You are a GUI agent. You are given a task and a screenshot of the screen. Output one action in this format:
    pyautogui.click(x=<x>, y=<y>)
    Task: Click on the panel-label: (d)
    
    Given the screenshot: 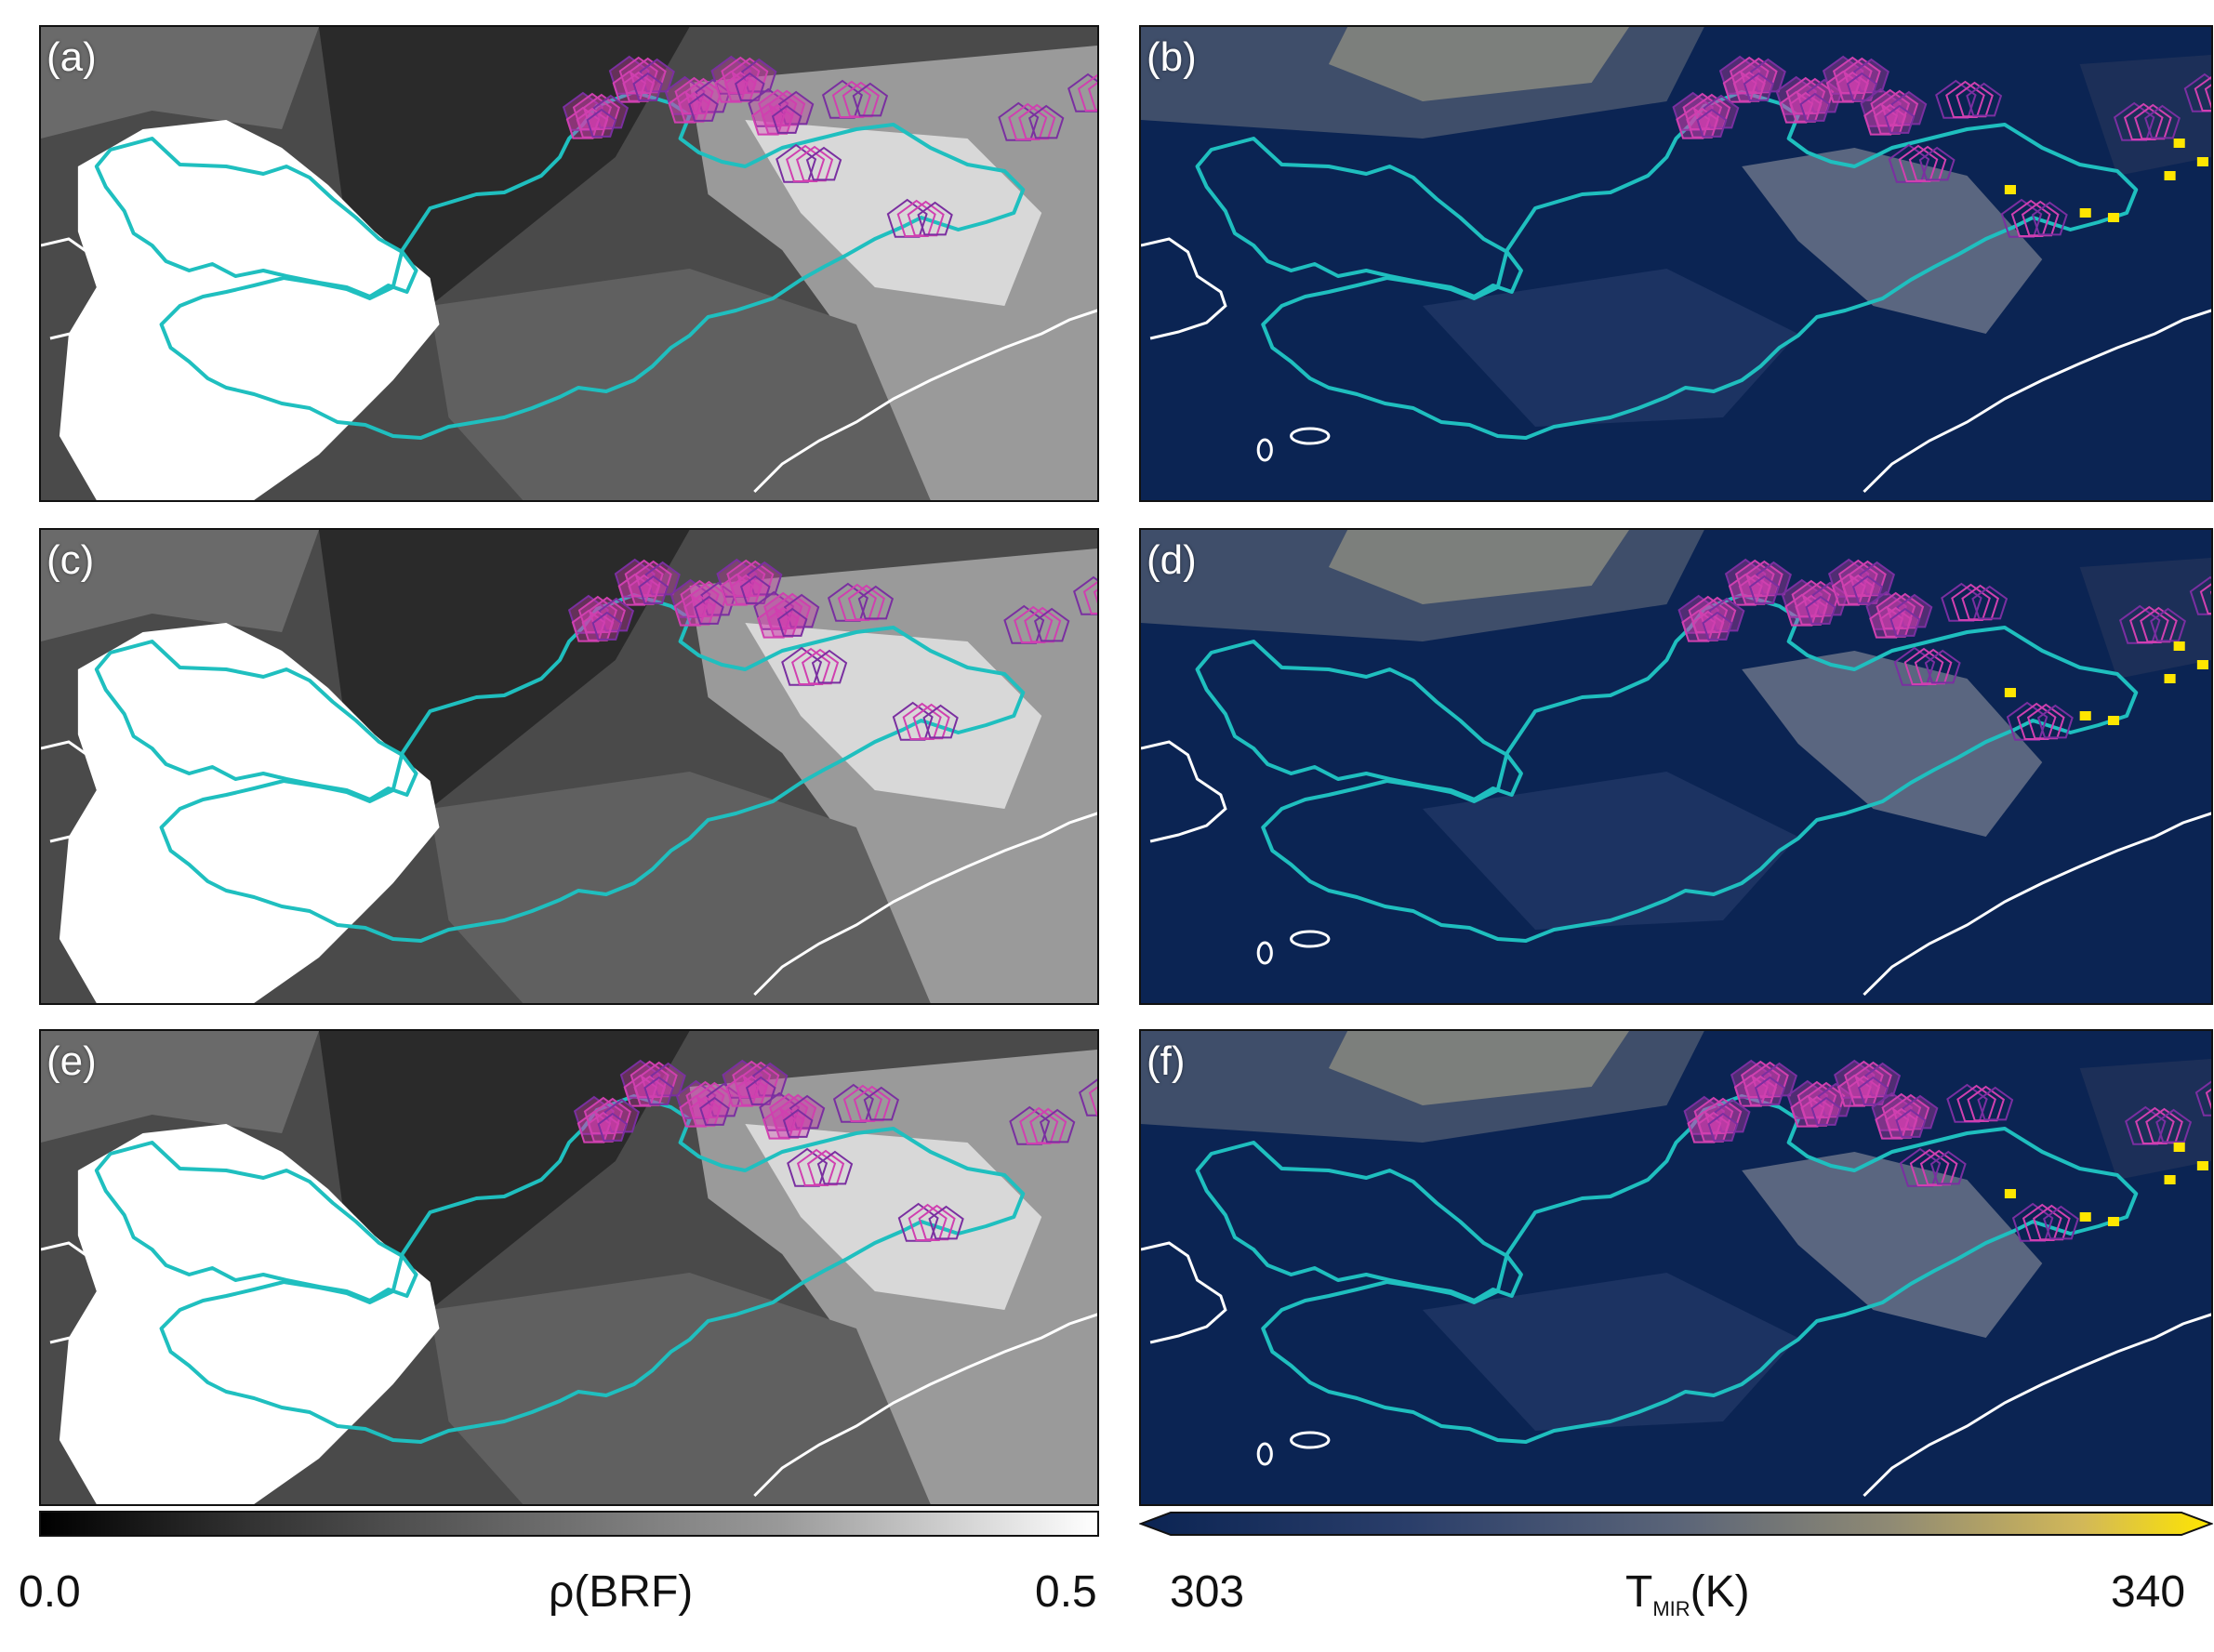 What is the action you would take?
    pyautogui.click(x=1172, y=560)
    